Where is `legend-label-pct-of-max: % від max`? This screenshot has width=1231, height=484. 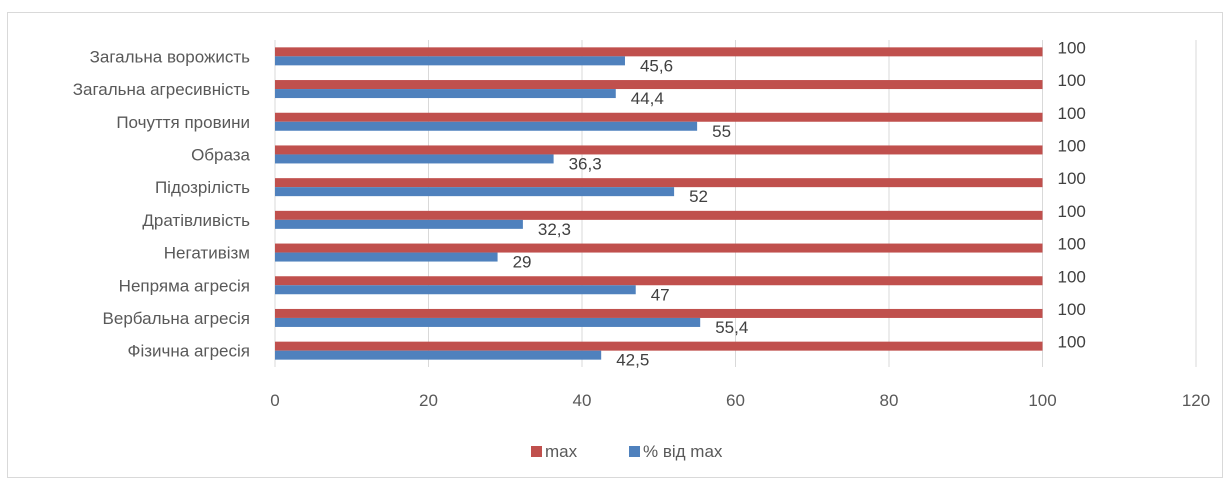 legend-label-pct-of-max: % від max is located at coordinates (683, 451).